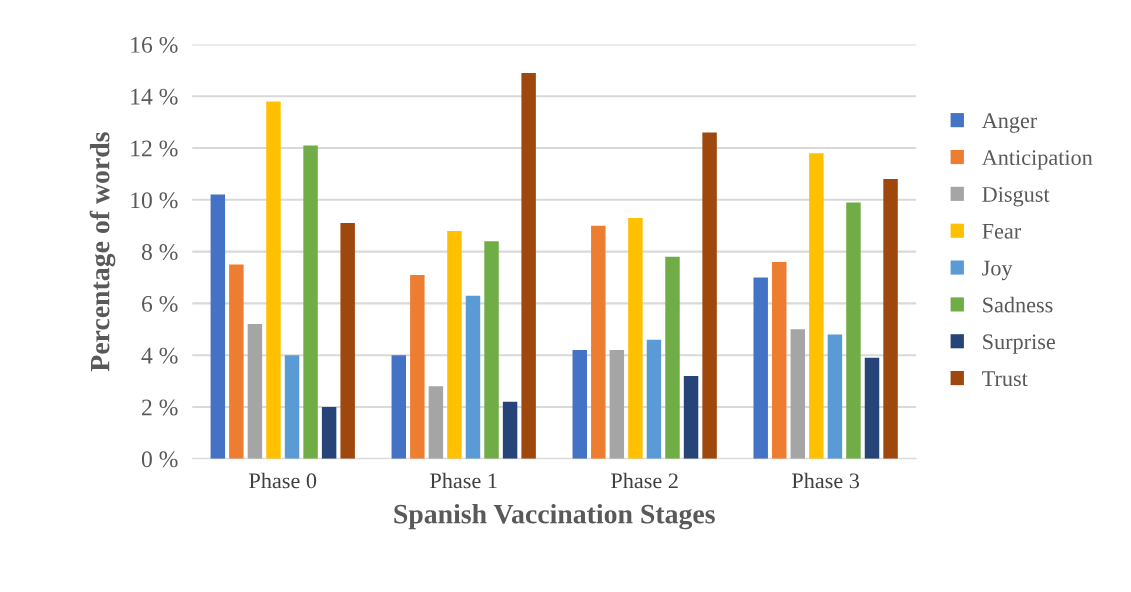  I want to click on y-tick-label: 14 %, so click(154, 96).